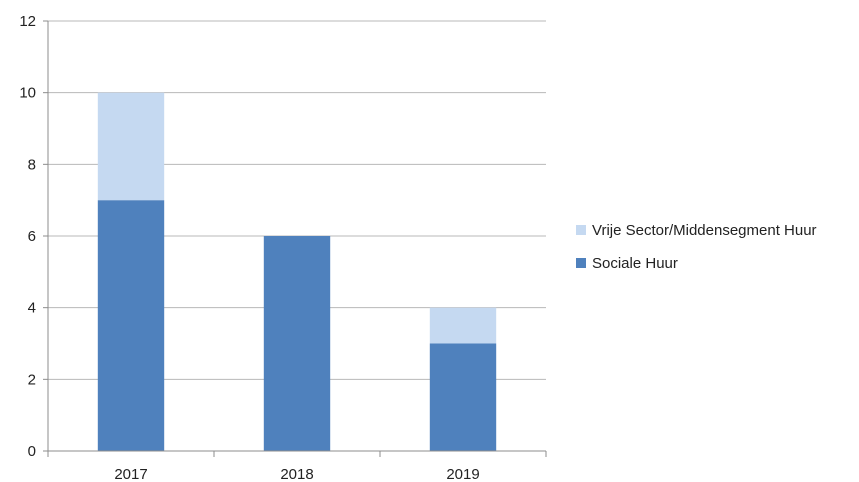 The width and height of the screenshot is (859, 482). Describe the element at coordinates (635, 263) in the screenshot. I see `legend-label: Sociale Huur` at that location.